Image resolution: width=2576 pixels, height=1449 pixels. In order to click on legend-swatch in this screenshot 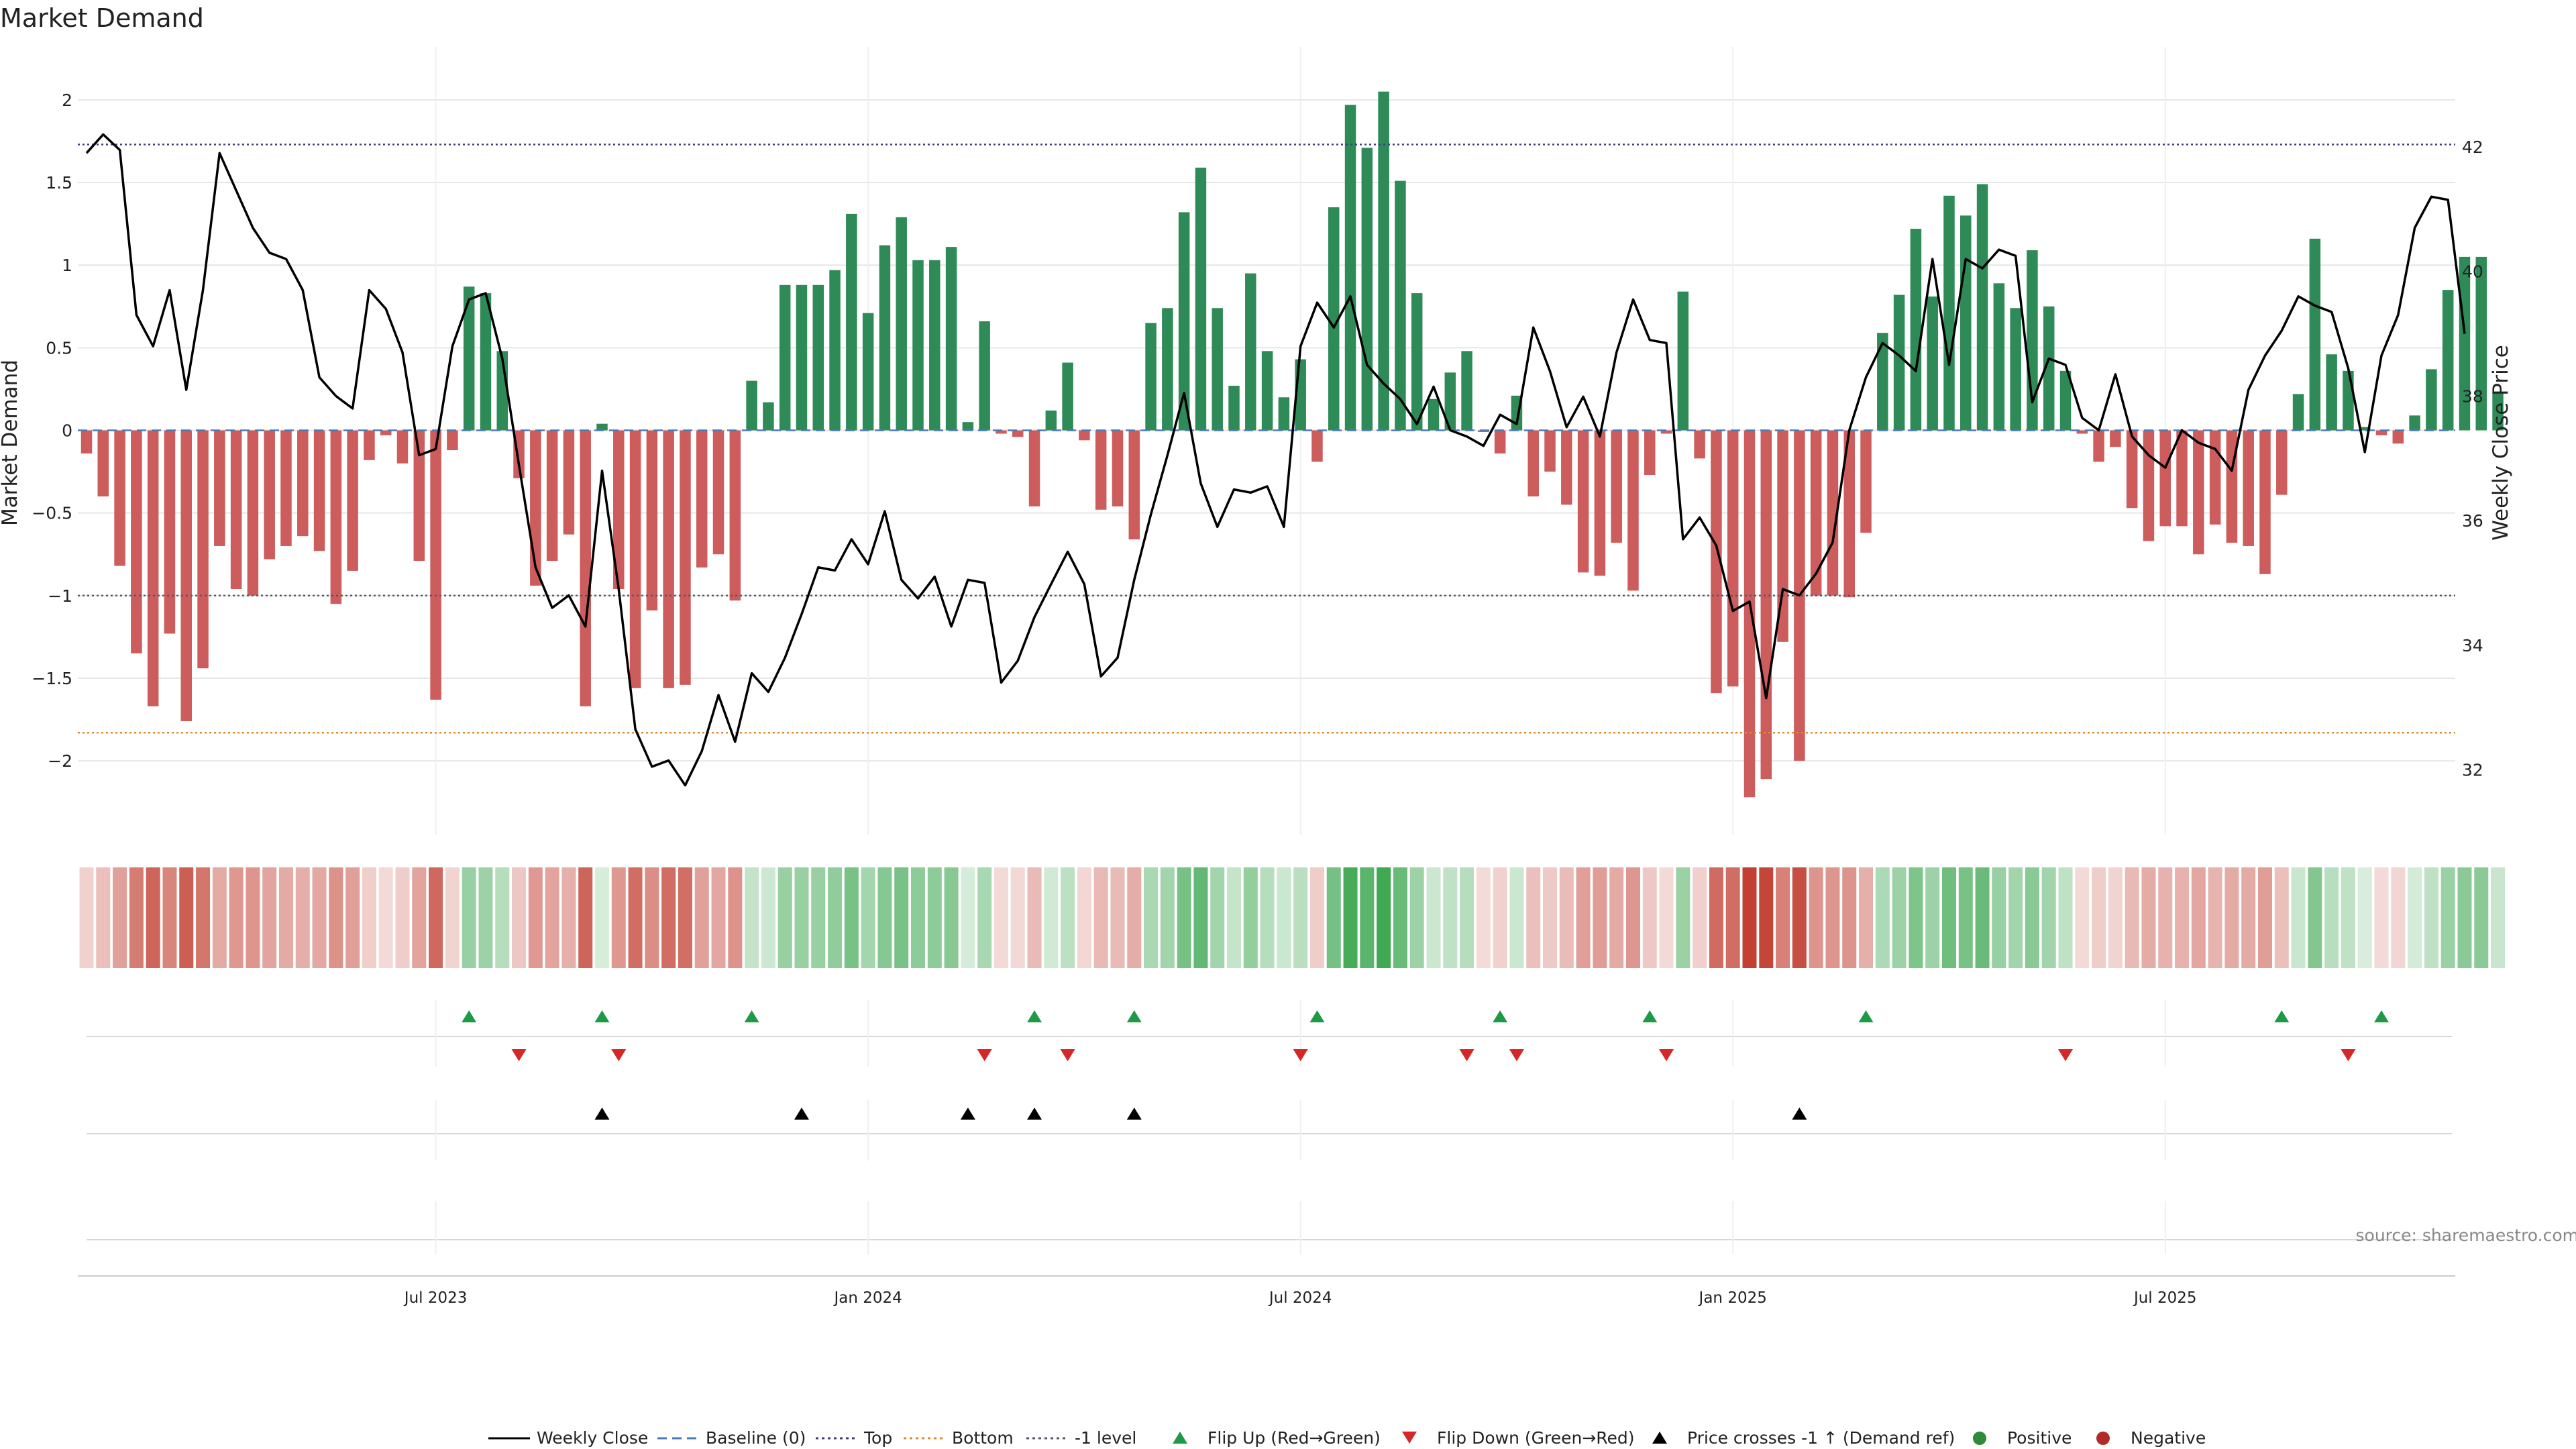, I will do `click(2103, 1438)`.